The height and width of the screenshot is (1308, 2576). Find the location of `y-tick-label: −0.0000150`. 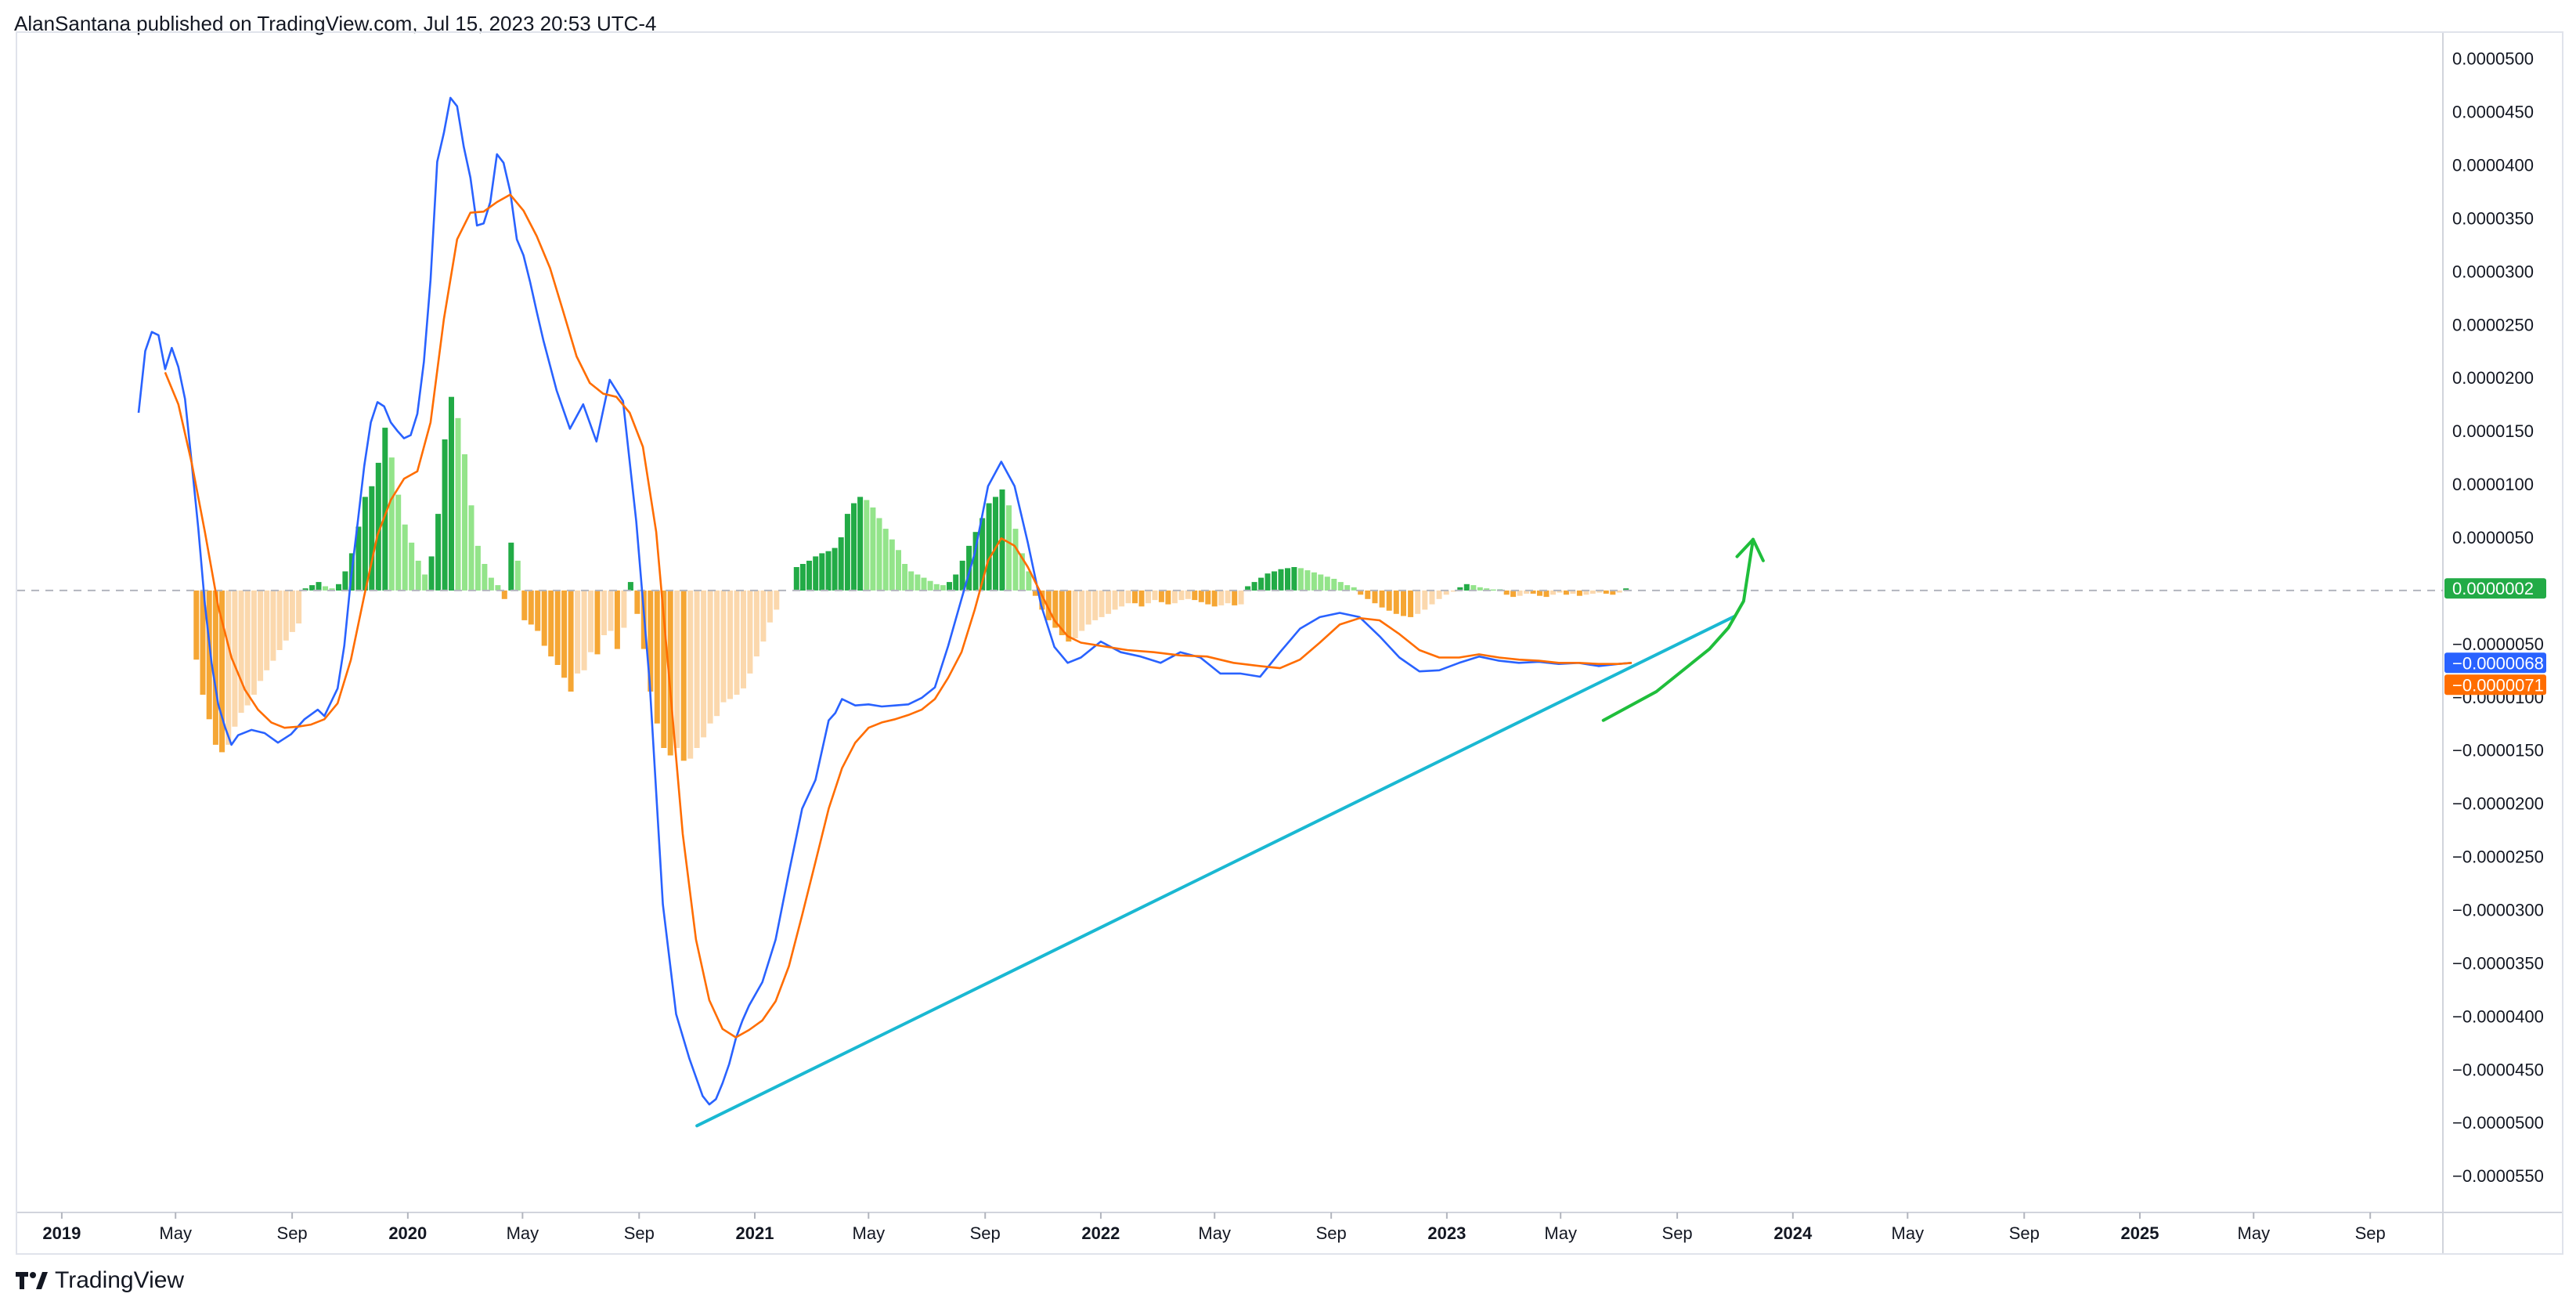

y-tick-label: −0.0000150 is located at coordinates (2498, 751).